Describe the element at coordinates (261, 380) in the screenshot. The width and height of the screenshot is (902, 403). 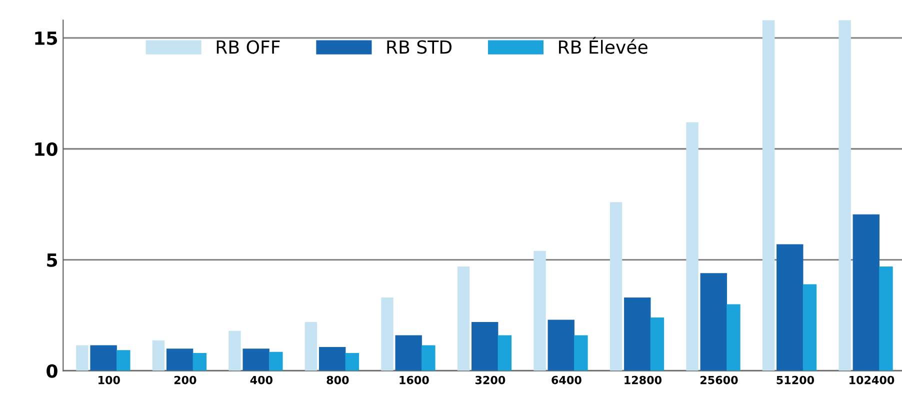
I see `x-tick-label: 400` at that location.